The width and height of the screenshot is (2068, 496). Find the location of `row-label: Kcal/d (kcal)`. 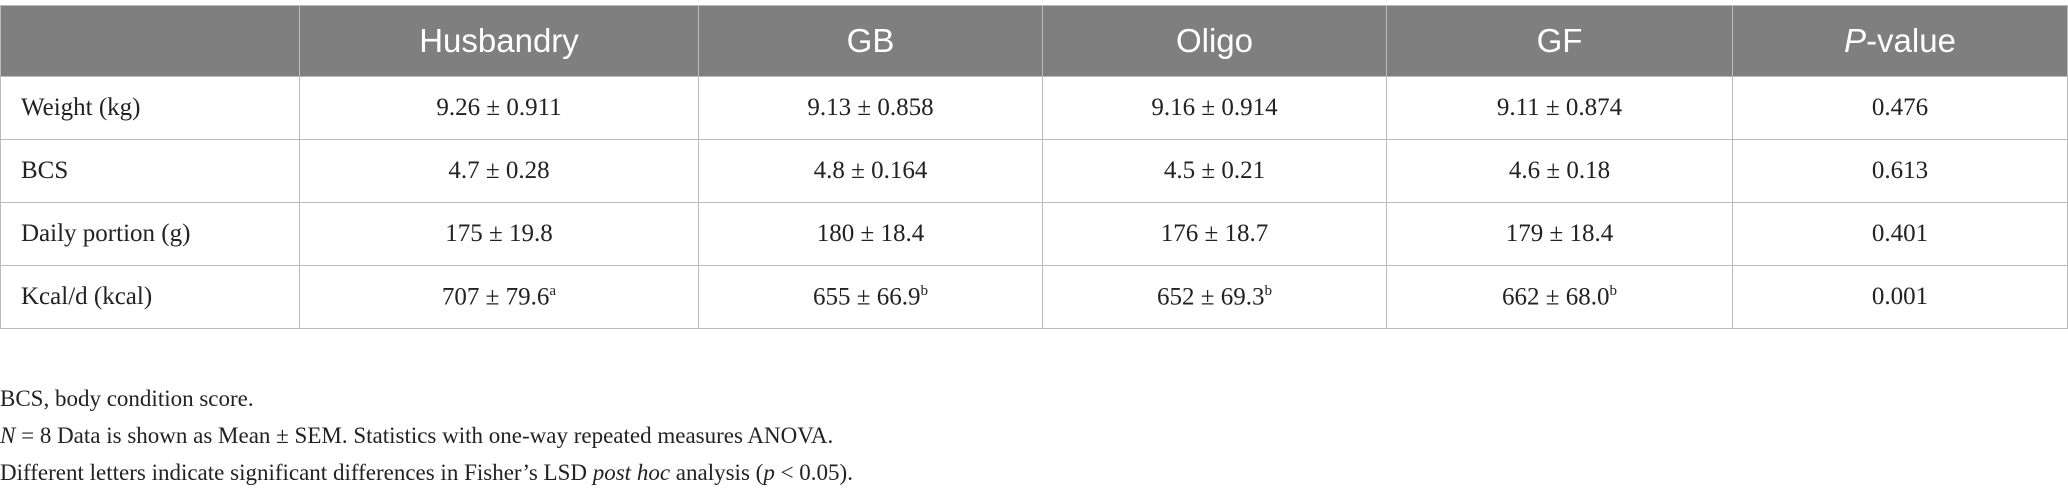

row-label: Kcal/d (kcal) is located at coordinates (150, 297).